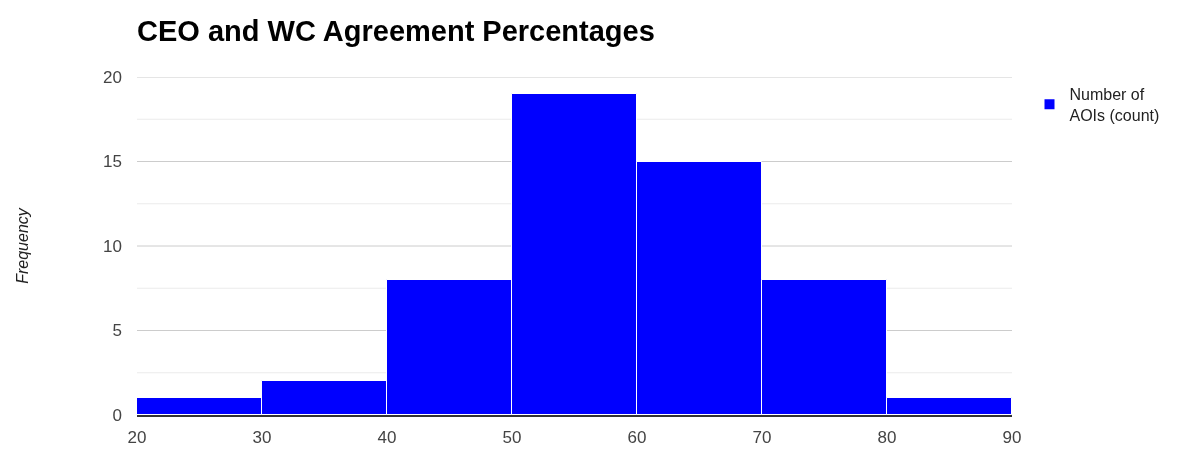  I want to click on y-axis-title: Frequency, so click(22, 245).